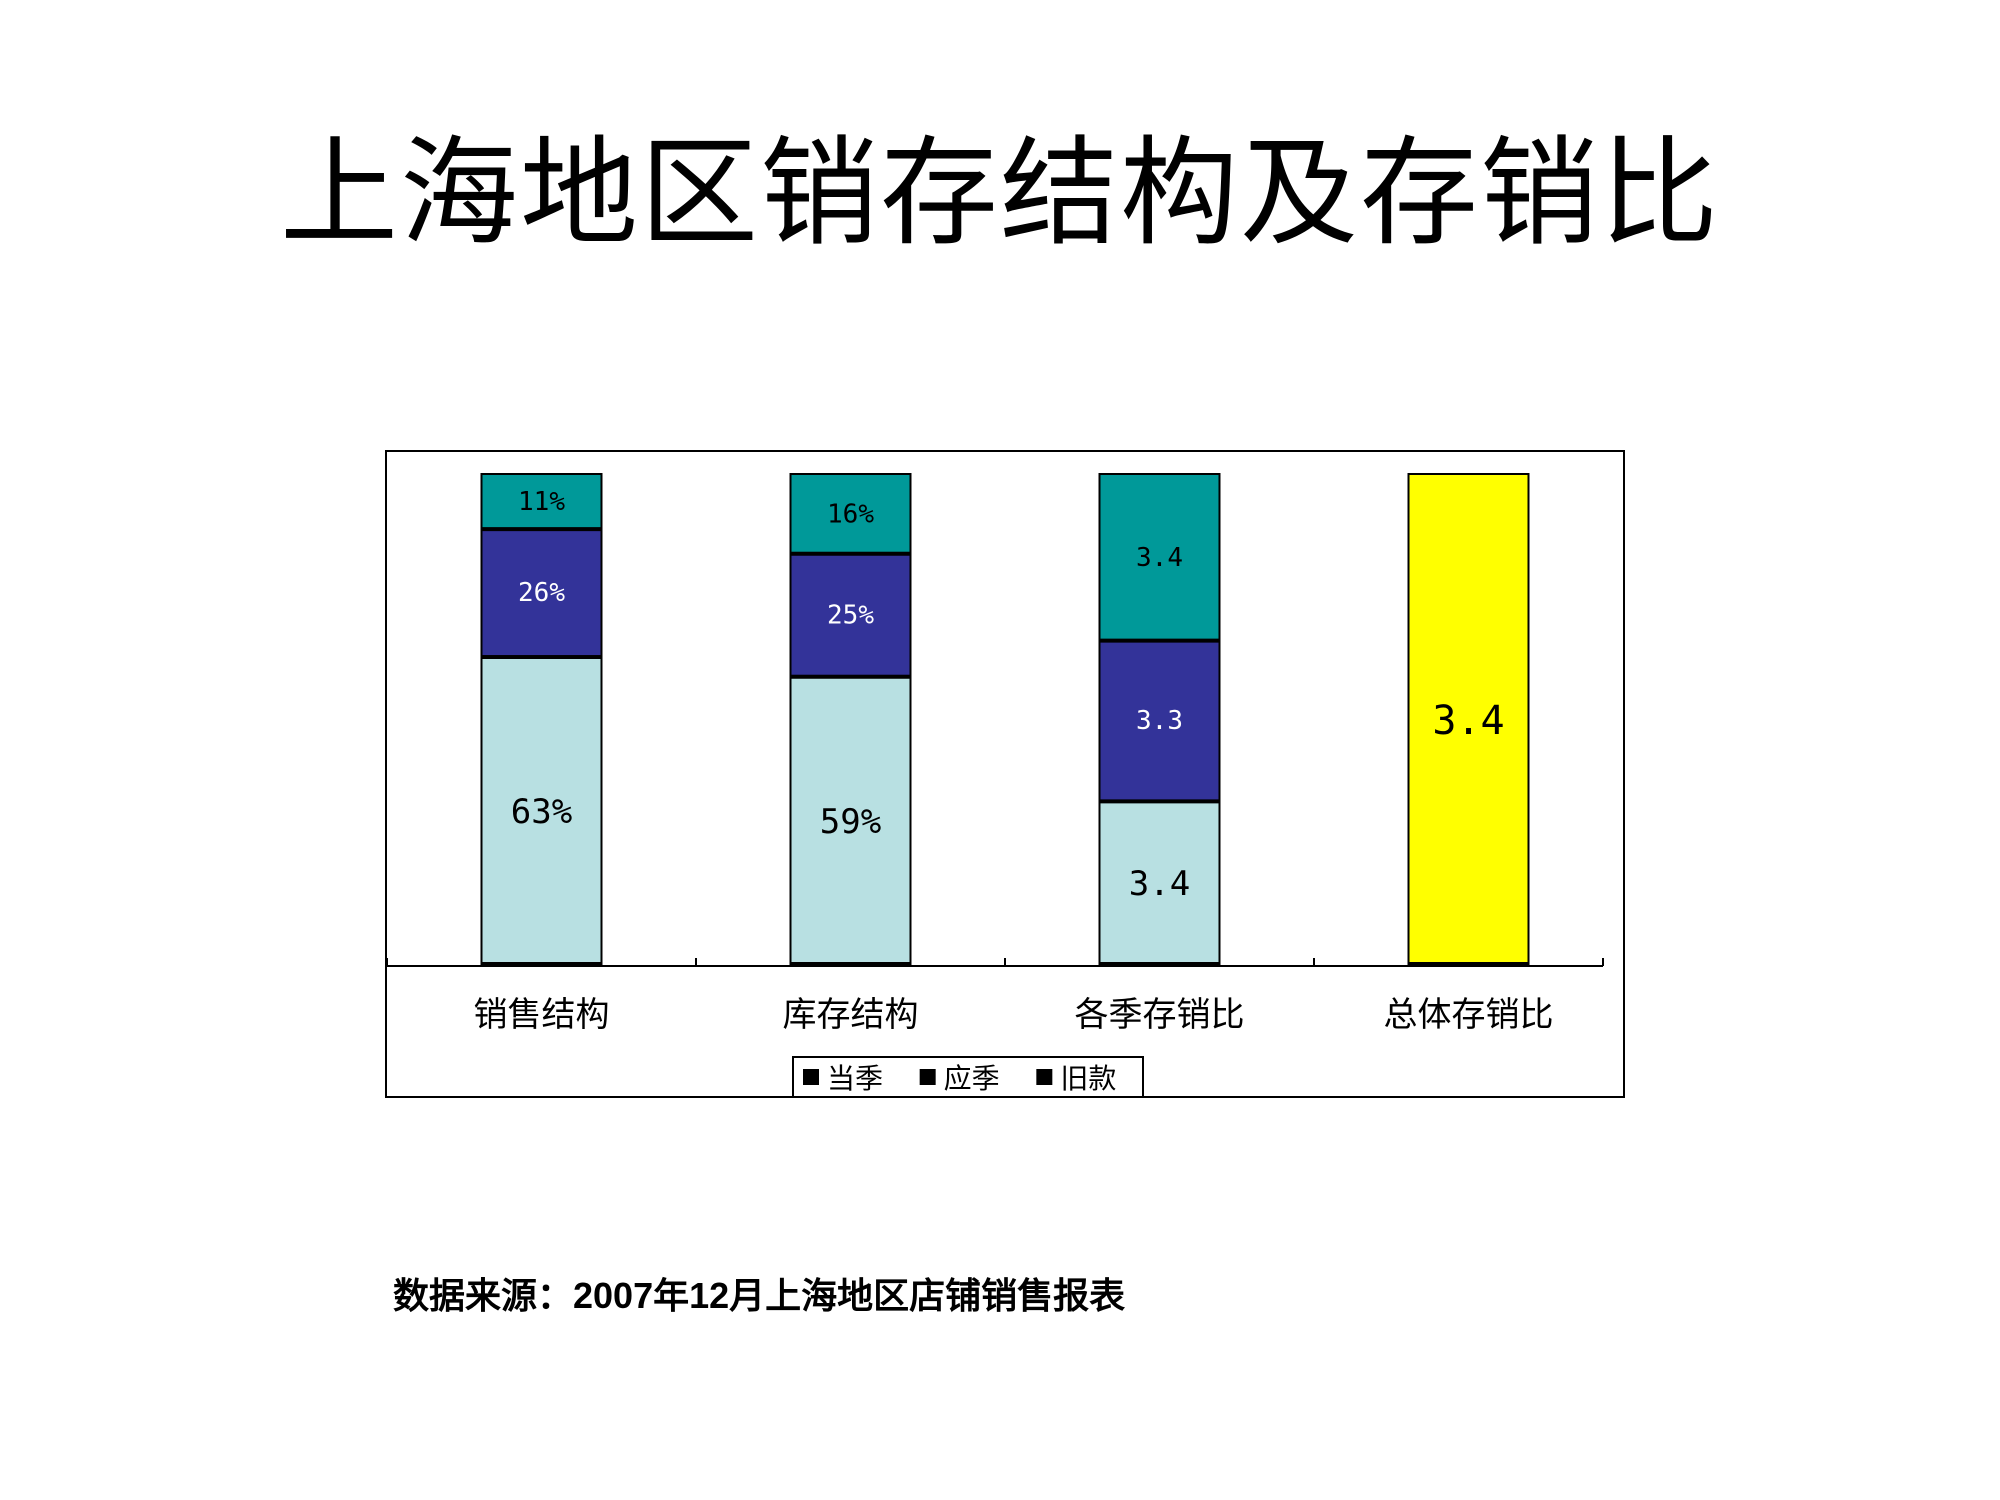 This screenshot has width=2000, height=1500. I want to click on category-label: 各季存销比, so click(1160, 1015).